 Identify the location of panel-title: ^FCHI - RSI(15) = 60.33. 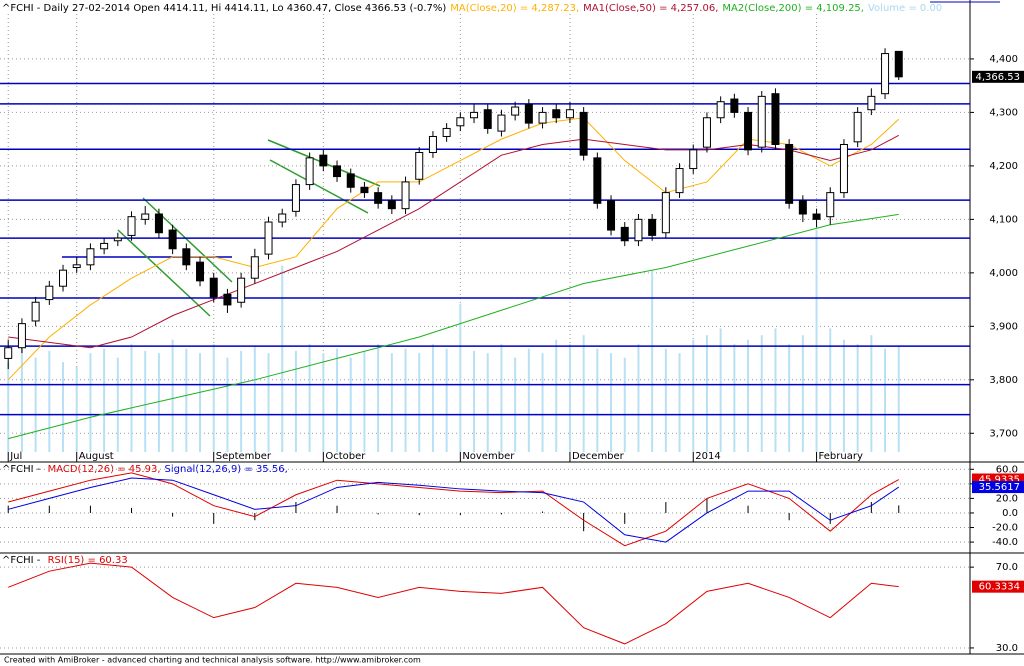
(65, 560).